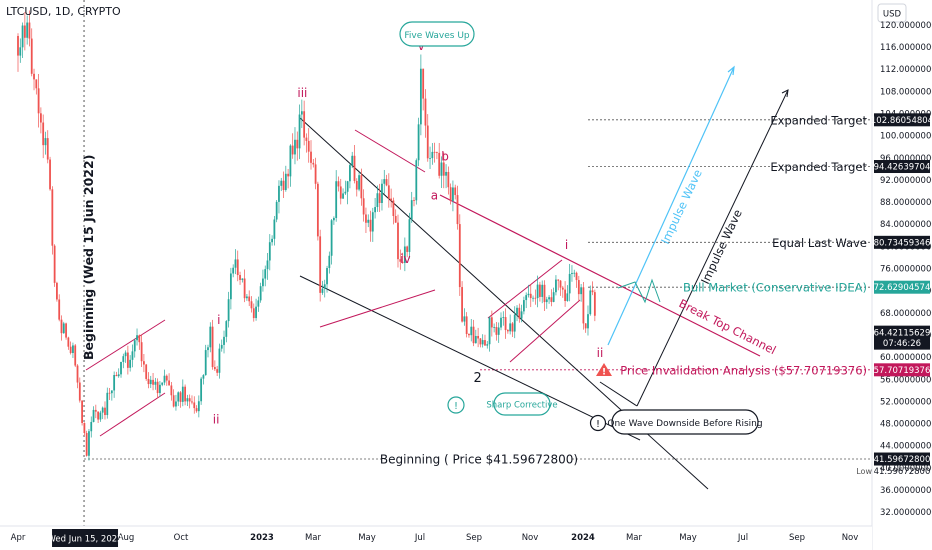 This screenshot has height=550, width=932. I want to click on currency-badge, so click(892, 13).